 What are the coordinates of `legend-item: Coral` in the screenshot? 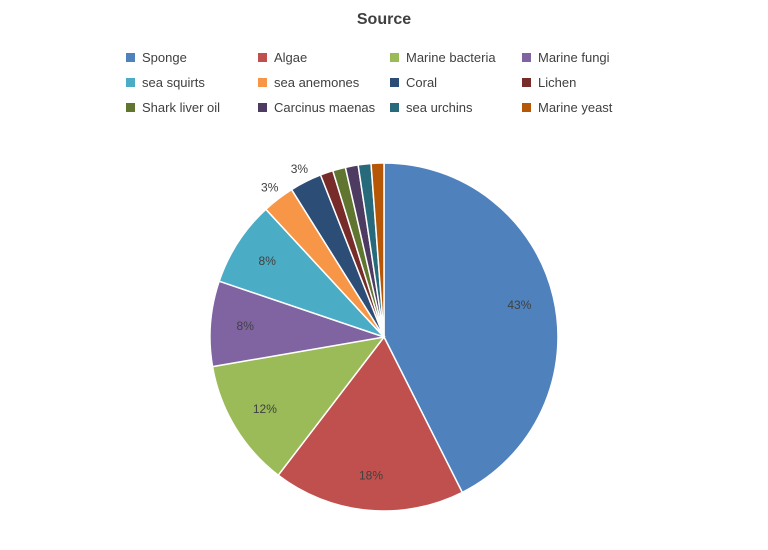 It's located at (456, 82).